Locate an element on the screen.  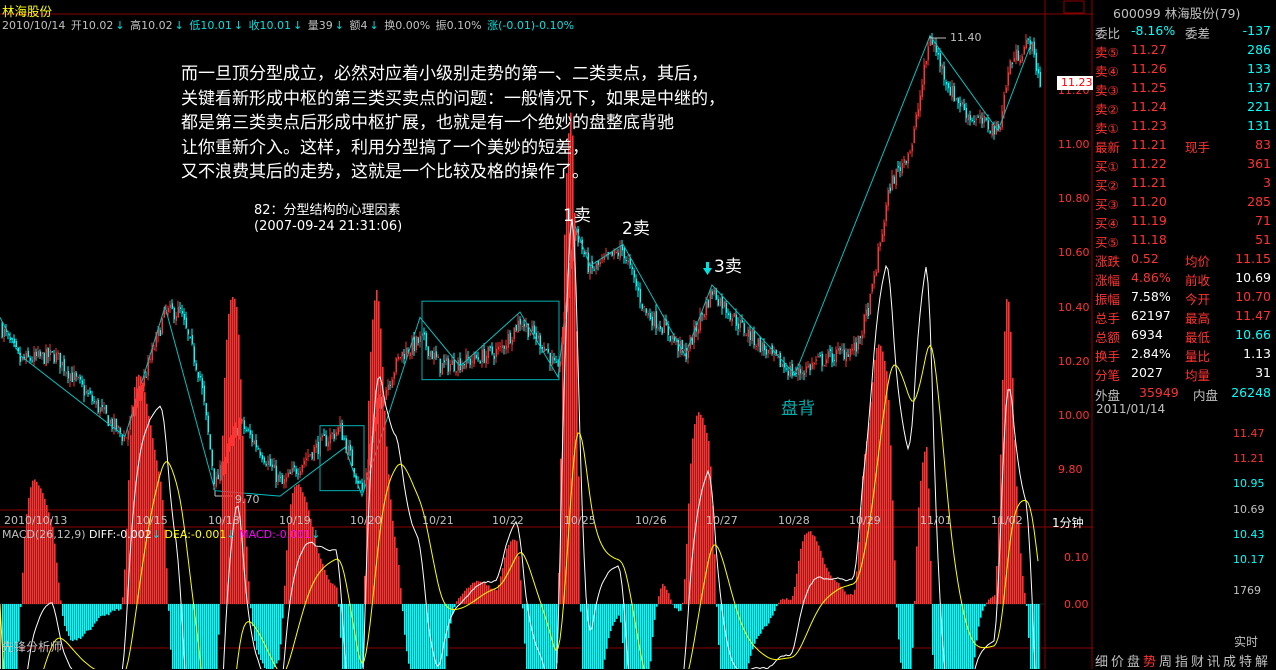
panel-code: 600099 林海股份(79) is located at coordinates (1177, 13).